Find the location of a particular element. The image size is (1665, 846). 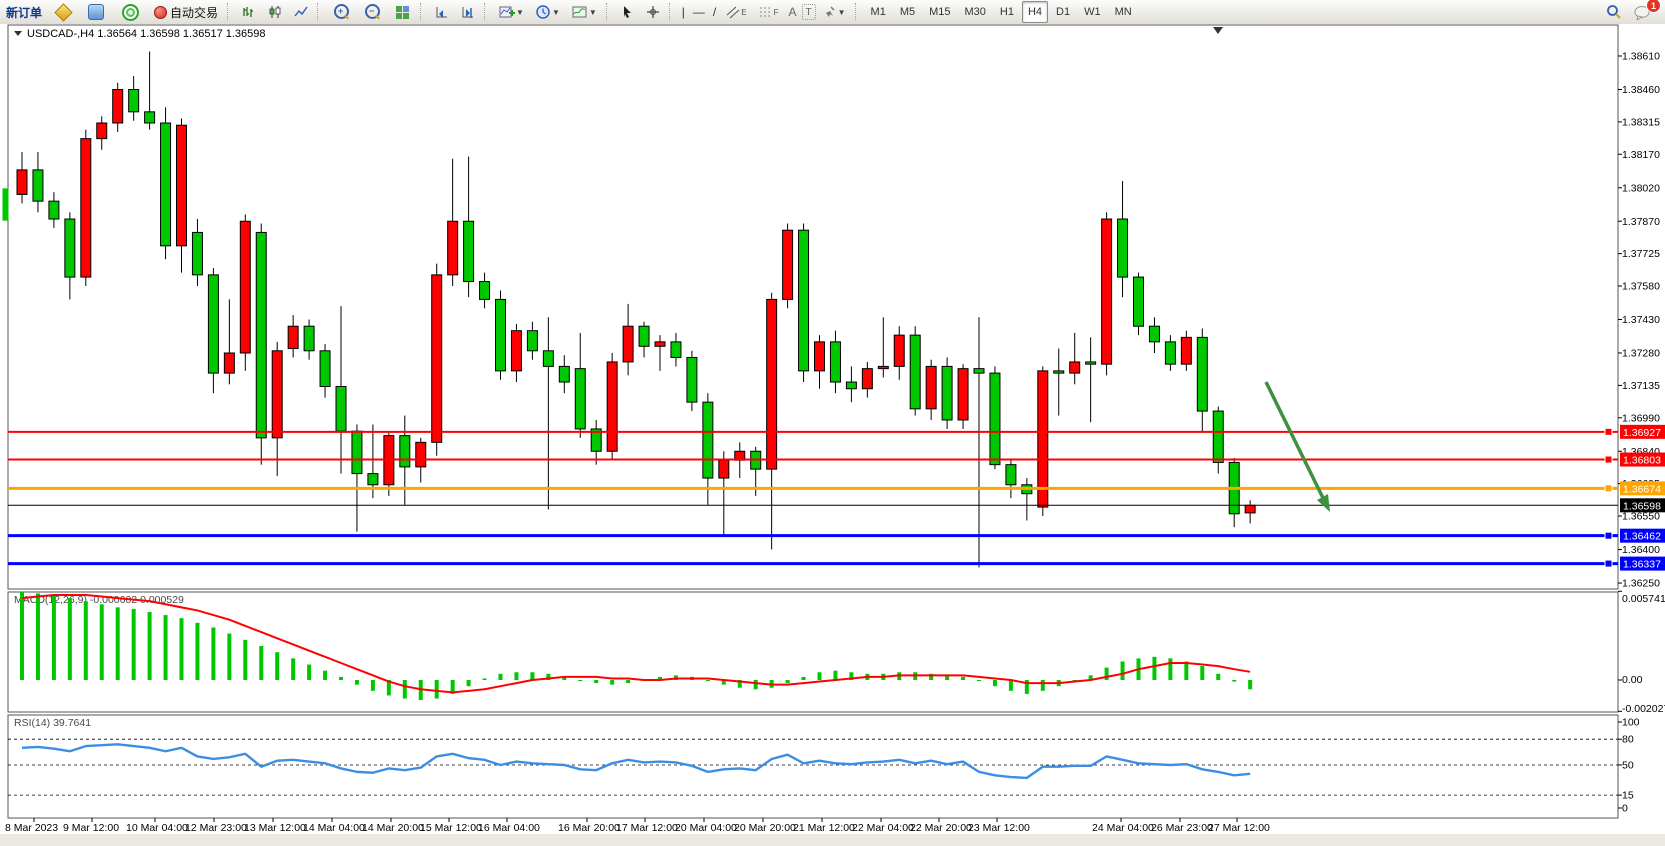

macd-axis-label: 0.005741 is located at coordinates (1643, 599).